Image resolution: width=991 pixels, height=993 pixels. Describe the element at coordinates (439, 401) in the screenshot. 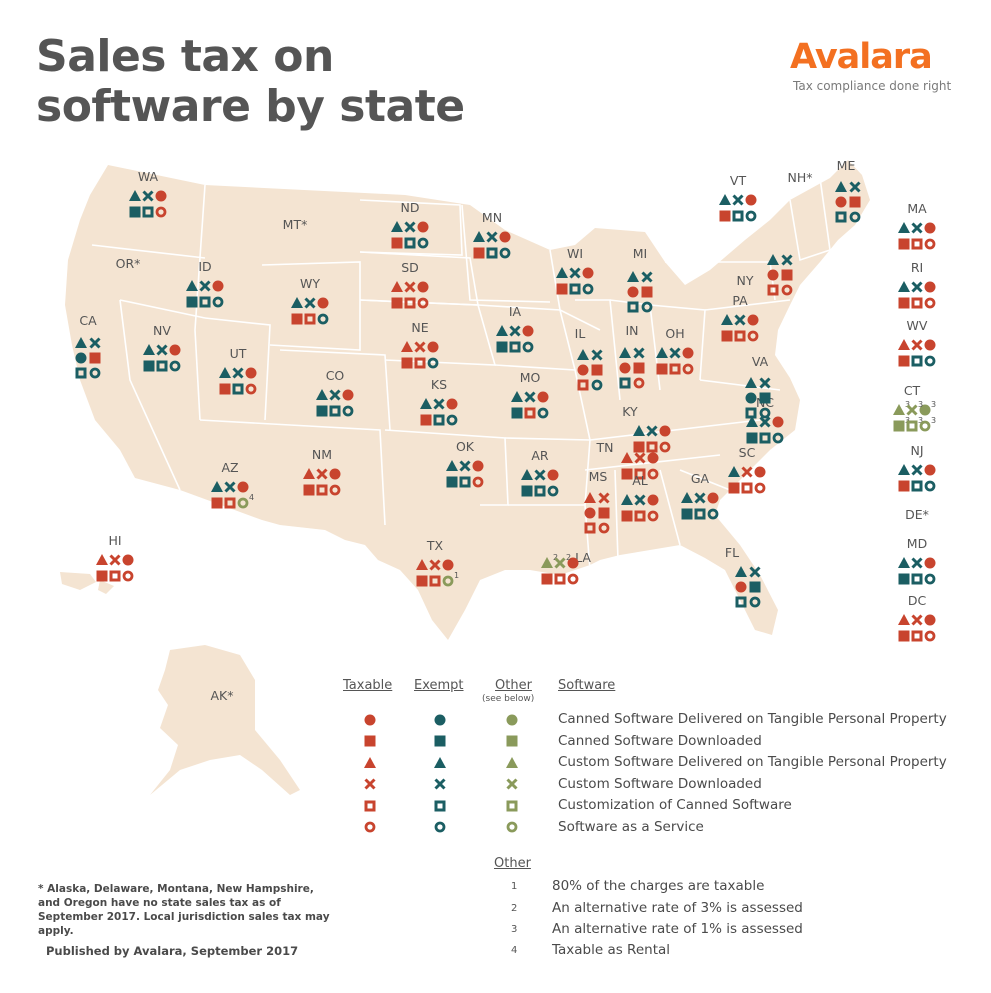

I see `state-ks: KS` at that location.